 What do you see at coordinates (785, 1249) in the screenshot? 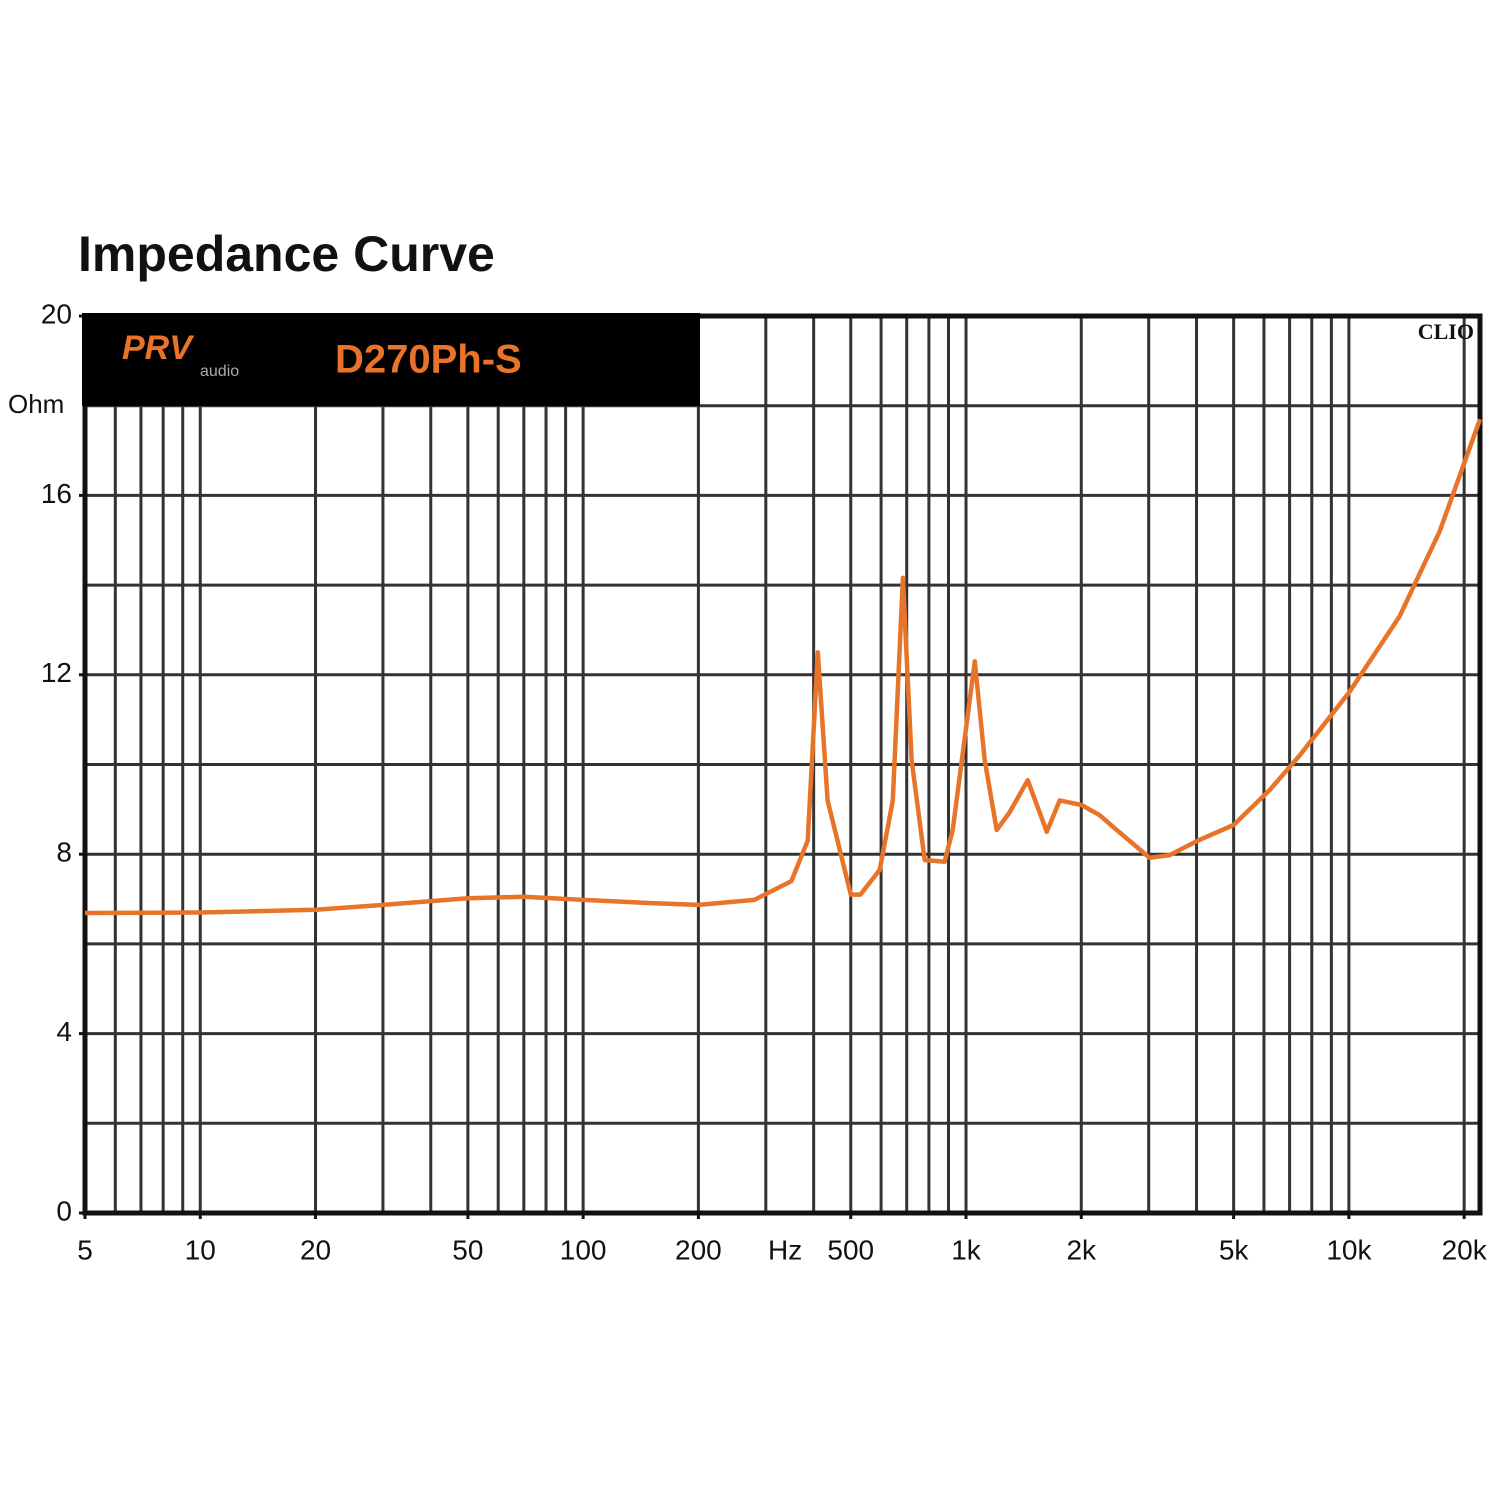
I see `x-unit: Hz` at bounding box center [785, 1249].